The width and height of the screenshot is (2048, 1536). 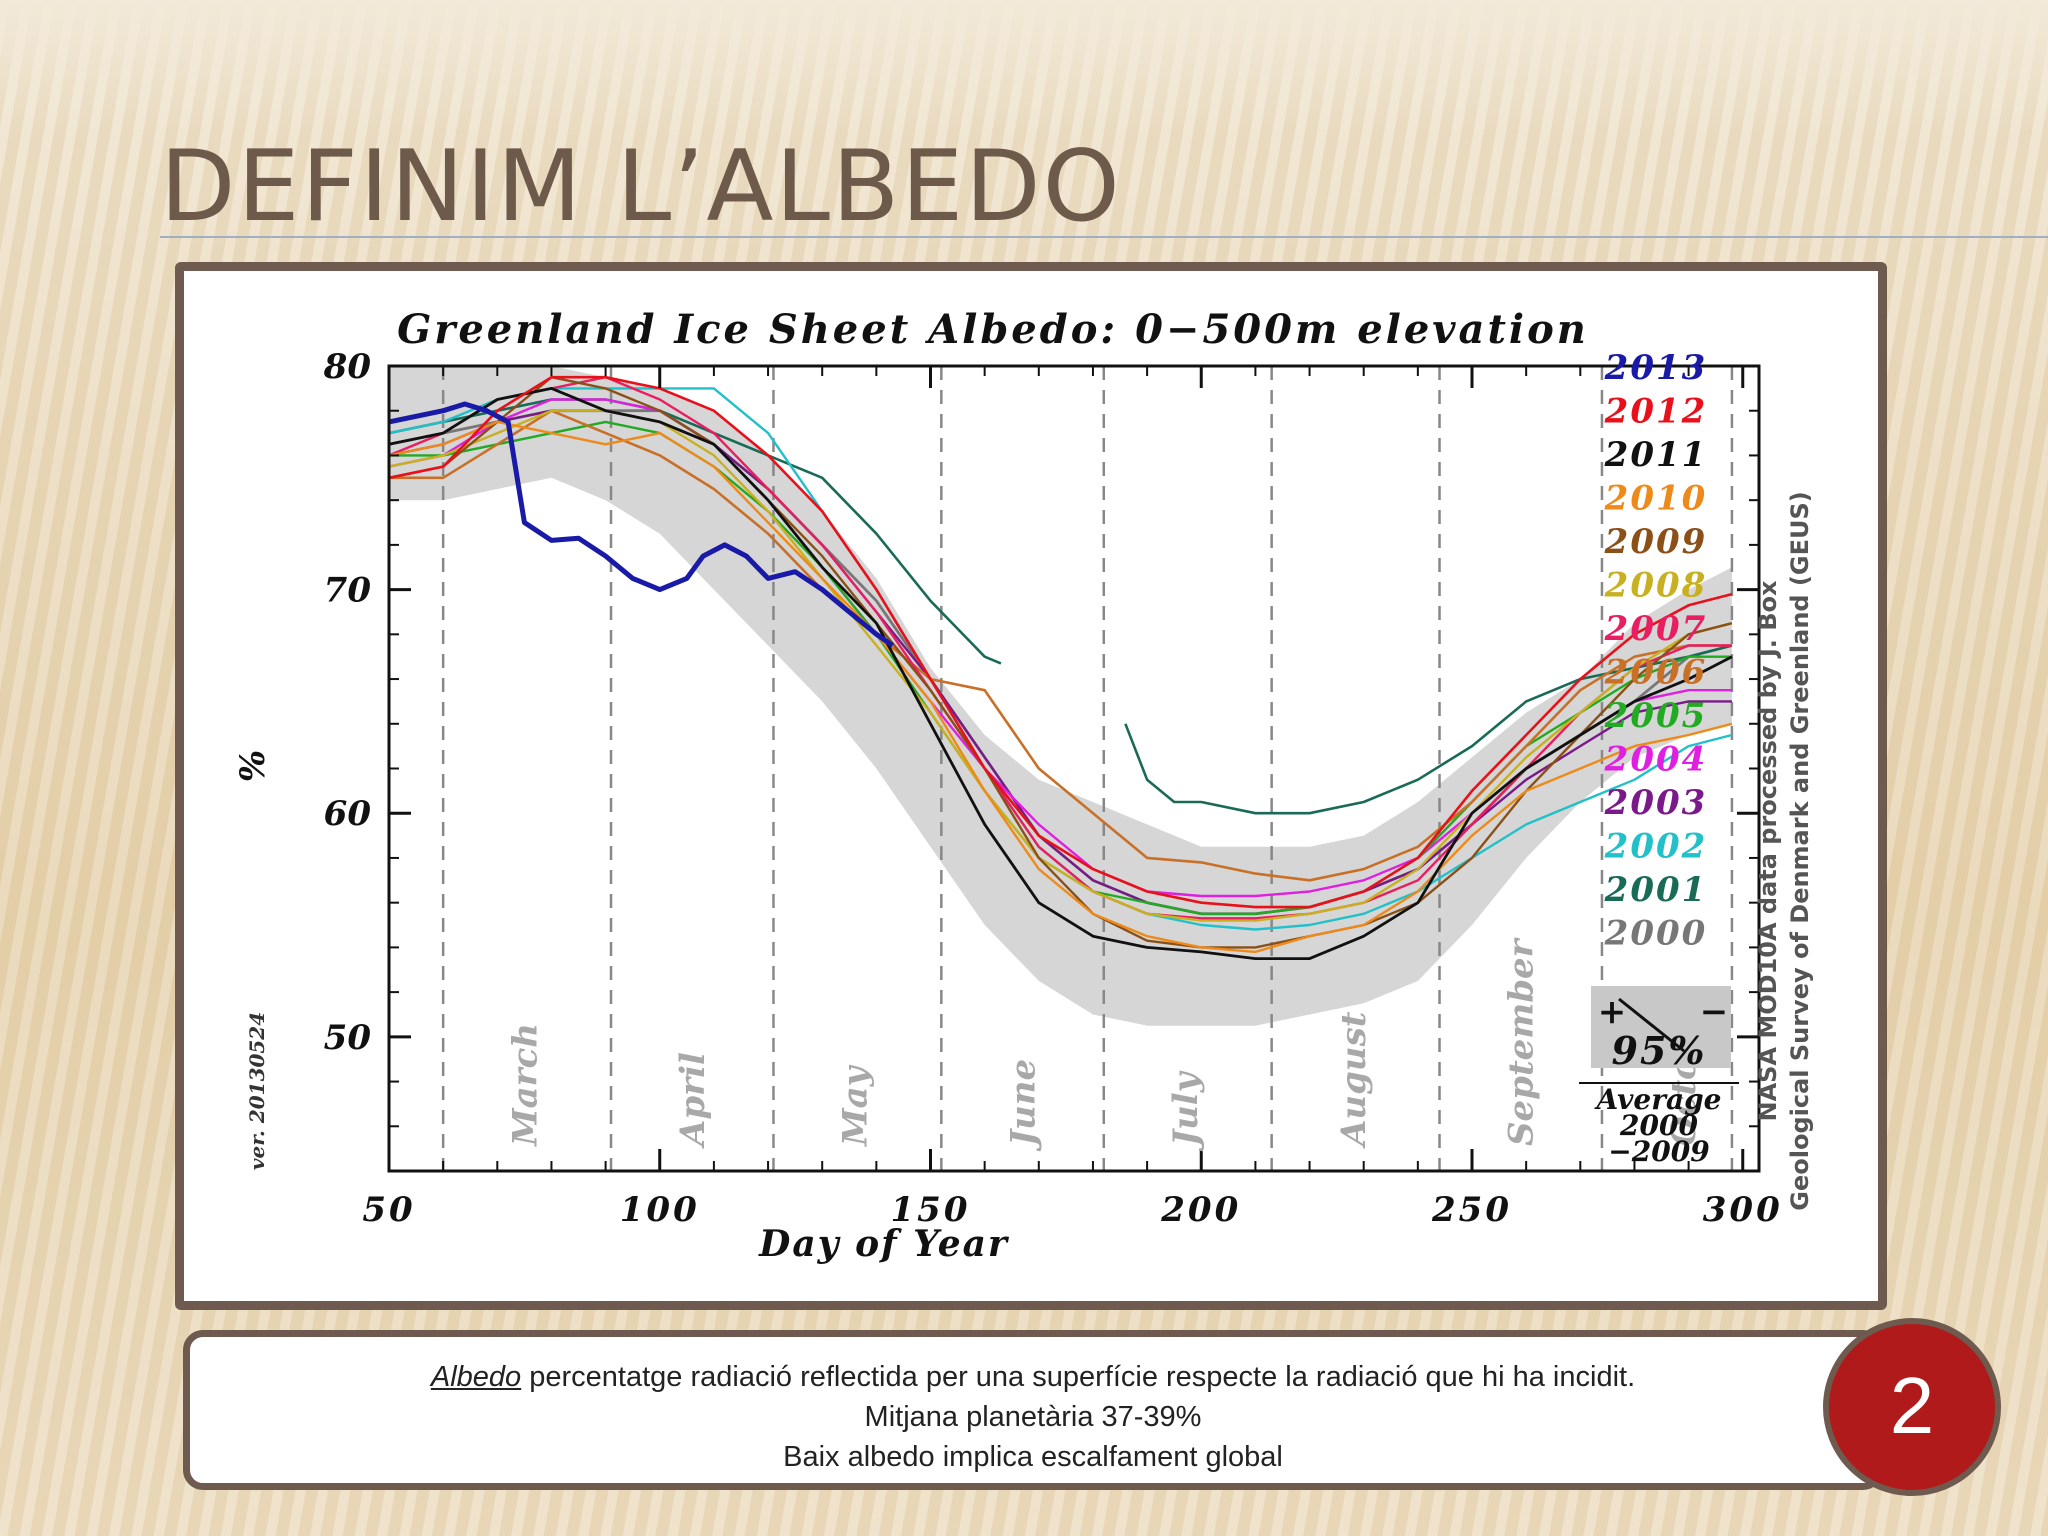 I want to click on legend-entry: 2009, so click(x=1656, y=542).